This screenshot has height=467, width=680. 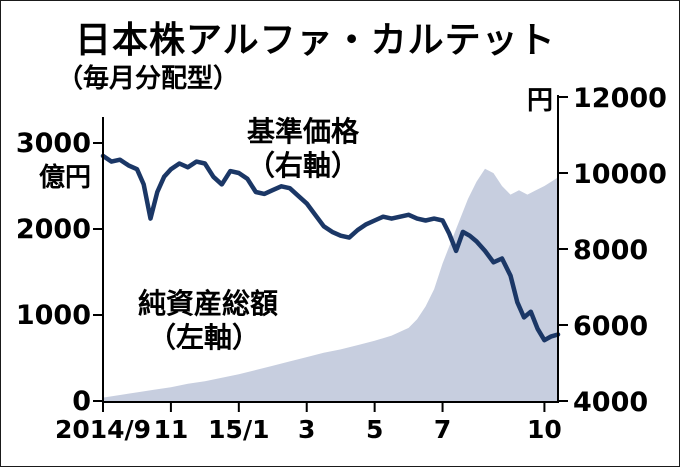 What do you see at coordinates (204, 337) in the screenshot?
I see `area-series-annotation-axis: （左軸）` at bounding box center [204, 337].